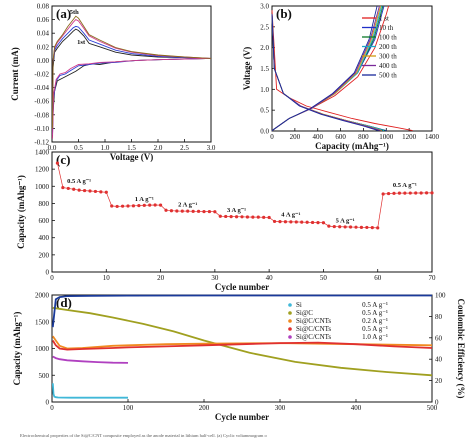 This screenshot has height=440, width=474. What do you see at coordinates (144, 199) in the screenshot?
I see `panel-c-rate-label: 1 A g⁻¹` at bounding box center [144, 199].